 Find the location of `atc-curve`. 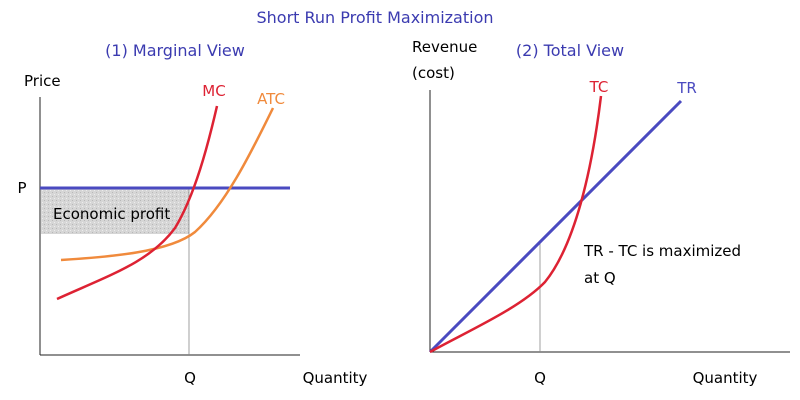

atc-curve is located at coordinates (167, 184).